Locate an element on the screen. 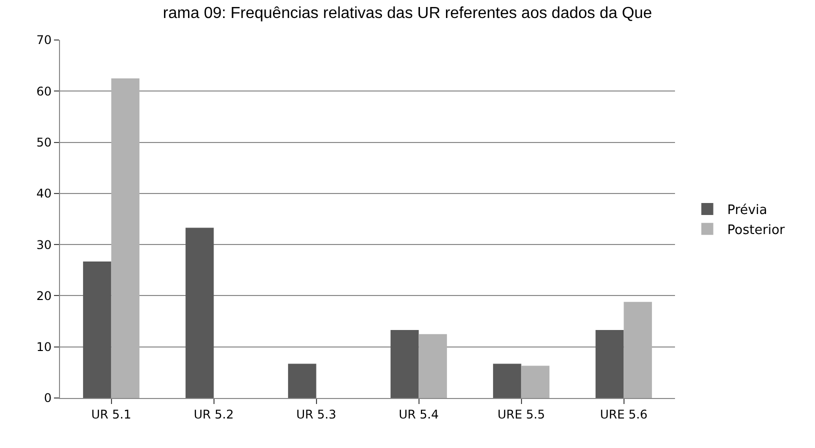  x-tick-label: UR 5.1 is located at coordinates (111, 414).